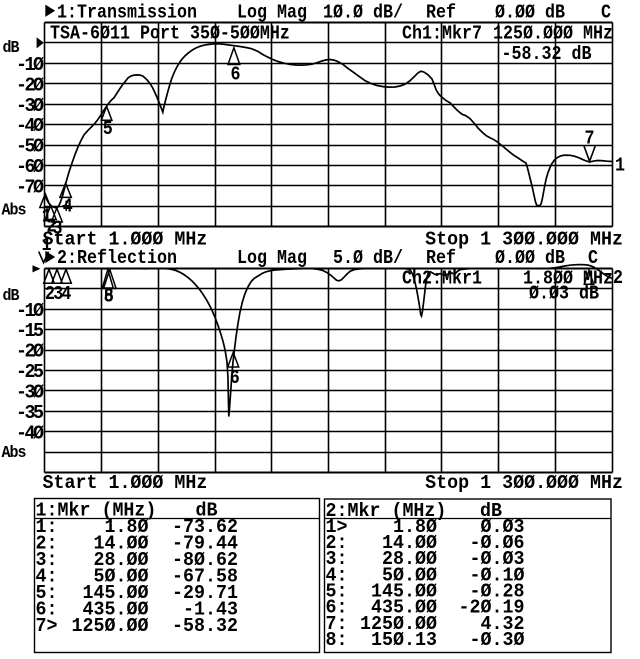 This screenshot has height=659, width=640. Describe the element at coordinates (205, 592) in the screenshot. I see `svg-text: -29.71` at that location.